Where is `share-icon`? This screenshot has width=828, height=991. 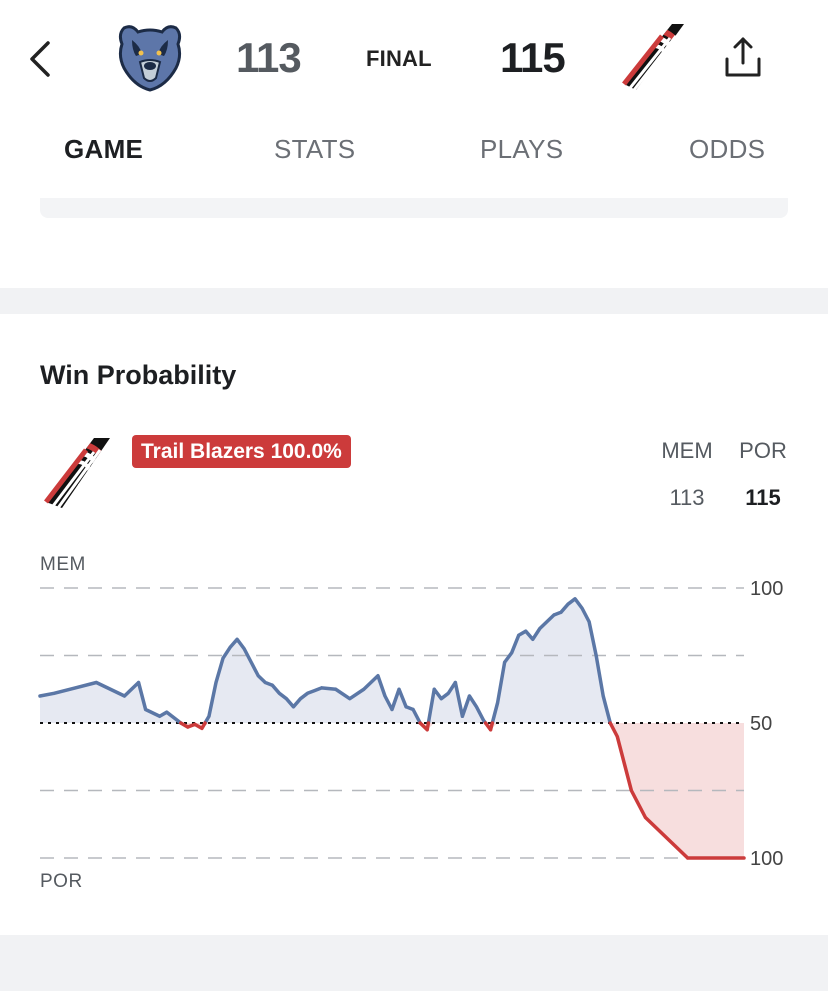 share-icon is located at coordinates (743, 57).